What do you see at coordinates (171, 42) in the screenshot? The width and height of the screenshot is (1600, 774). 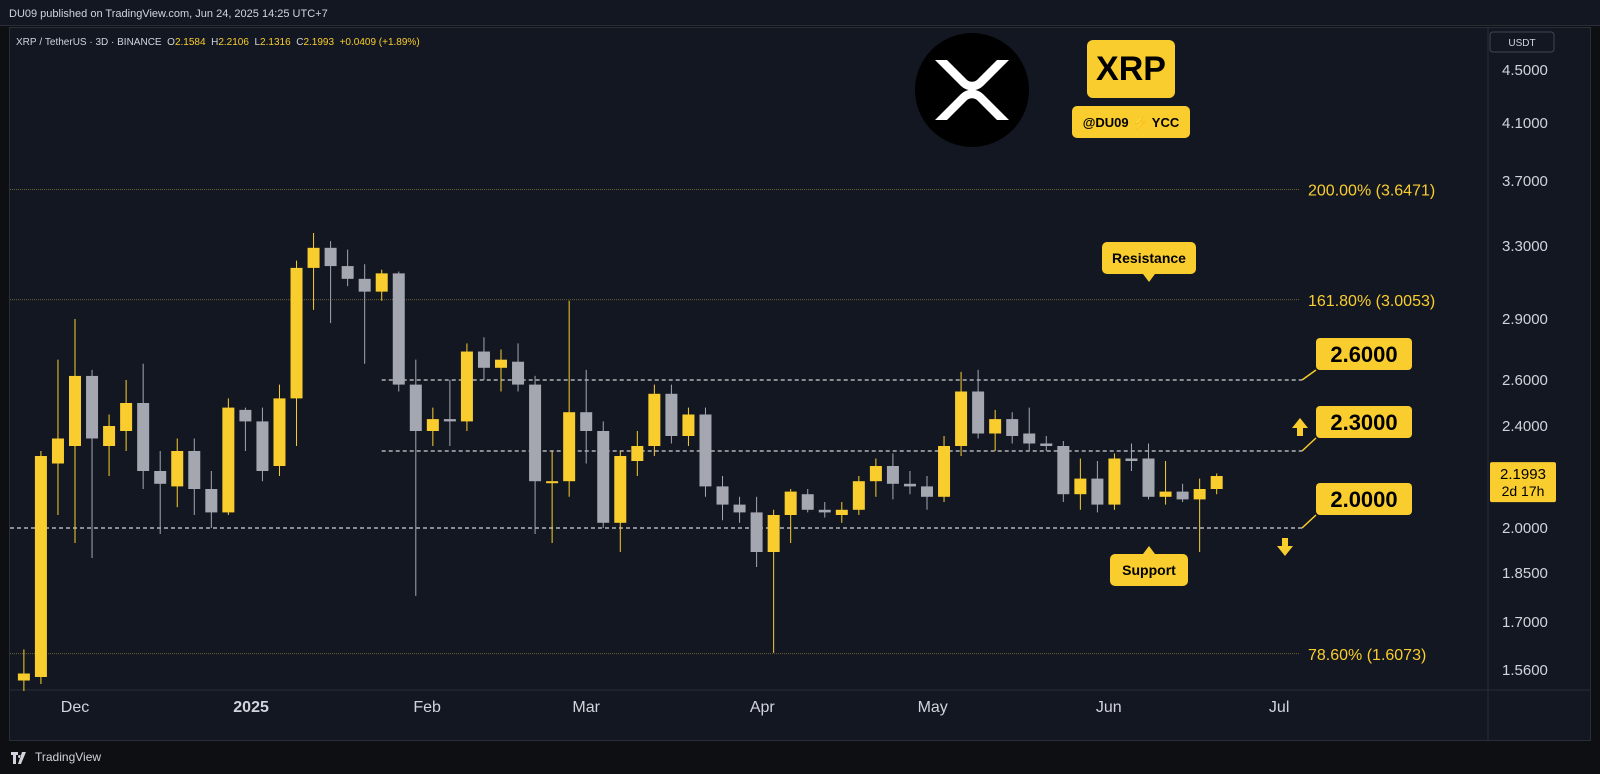 I see `ohlc-o-label: O` at bounding box center [171, 42].